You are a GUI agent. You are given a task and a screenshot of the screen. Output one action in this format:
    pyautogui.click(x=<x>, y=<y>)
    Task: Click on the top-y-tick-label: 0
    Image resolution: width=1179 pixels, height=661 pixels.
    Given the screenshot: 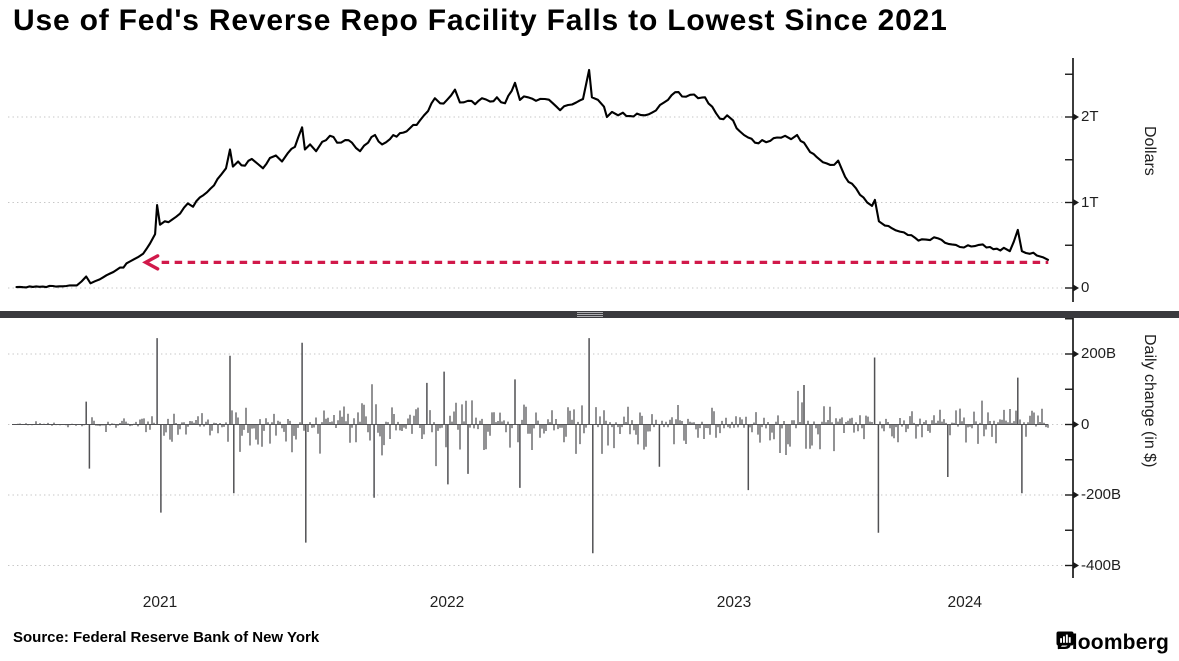 What is the action you would take?
    pyautogui.click(x=1085, y=287)
    